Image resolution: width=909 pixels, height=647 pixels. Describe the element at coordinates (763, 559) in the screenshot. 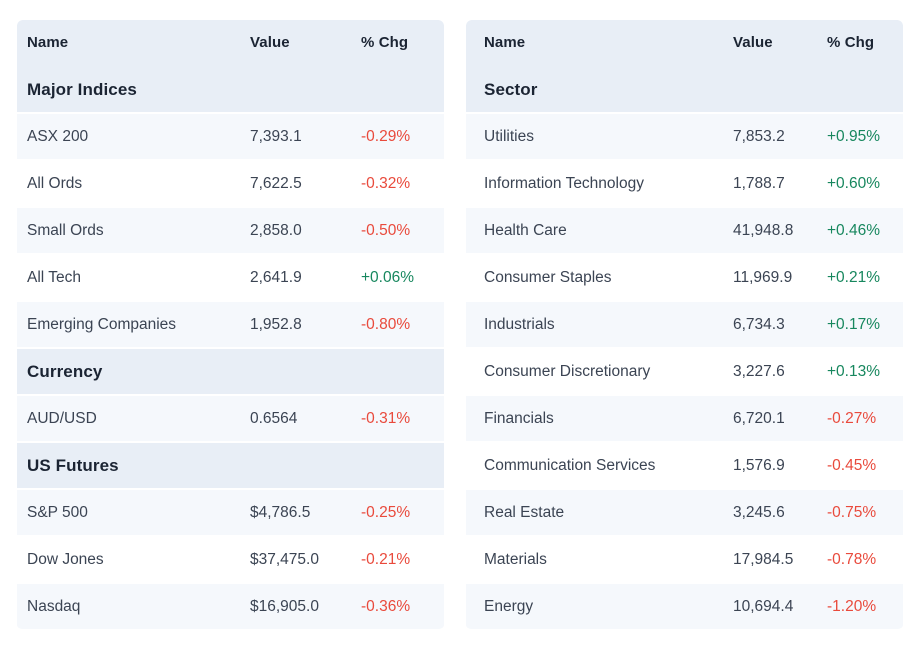

I see `value-cell: 17,984.5` at that location.